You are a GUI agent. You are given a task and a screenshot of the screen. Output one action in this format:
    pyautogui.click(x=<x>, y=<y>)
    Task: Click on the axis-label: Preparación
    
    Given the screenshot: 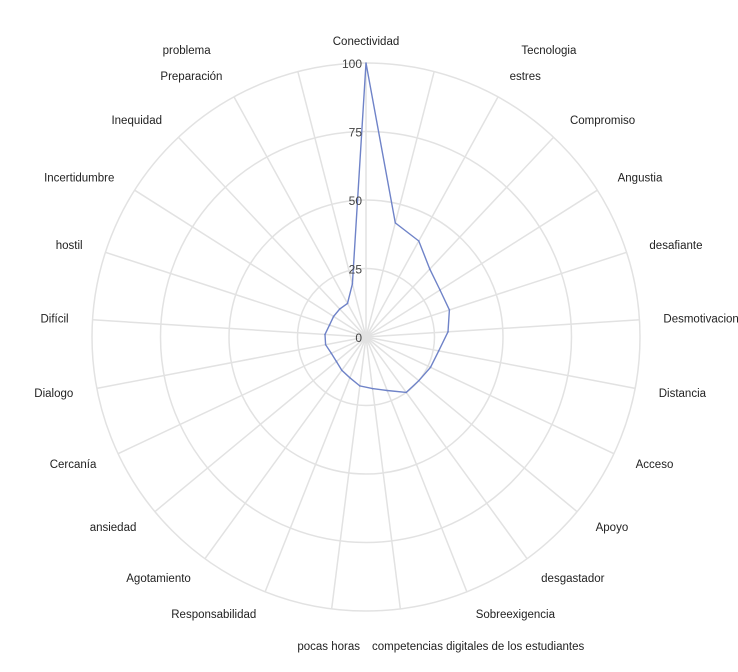 What is the action you would take?
    pyautogui.click(x=191, y=77)
    